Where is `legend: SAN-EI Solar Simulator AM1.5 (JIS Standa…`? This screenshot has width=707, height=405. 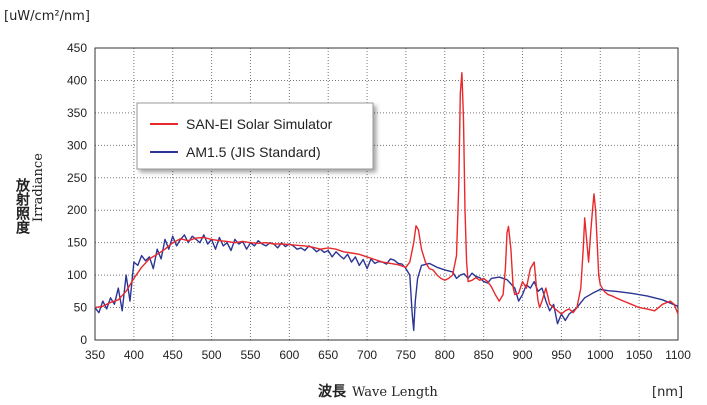
legend: SAN-EI Solar Simulator AM1.5 (JIS Standa… is located at coordinates (255, 136).